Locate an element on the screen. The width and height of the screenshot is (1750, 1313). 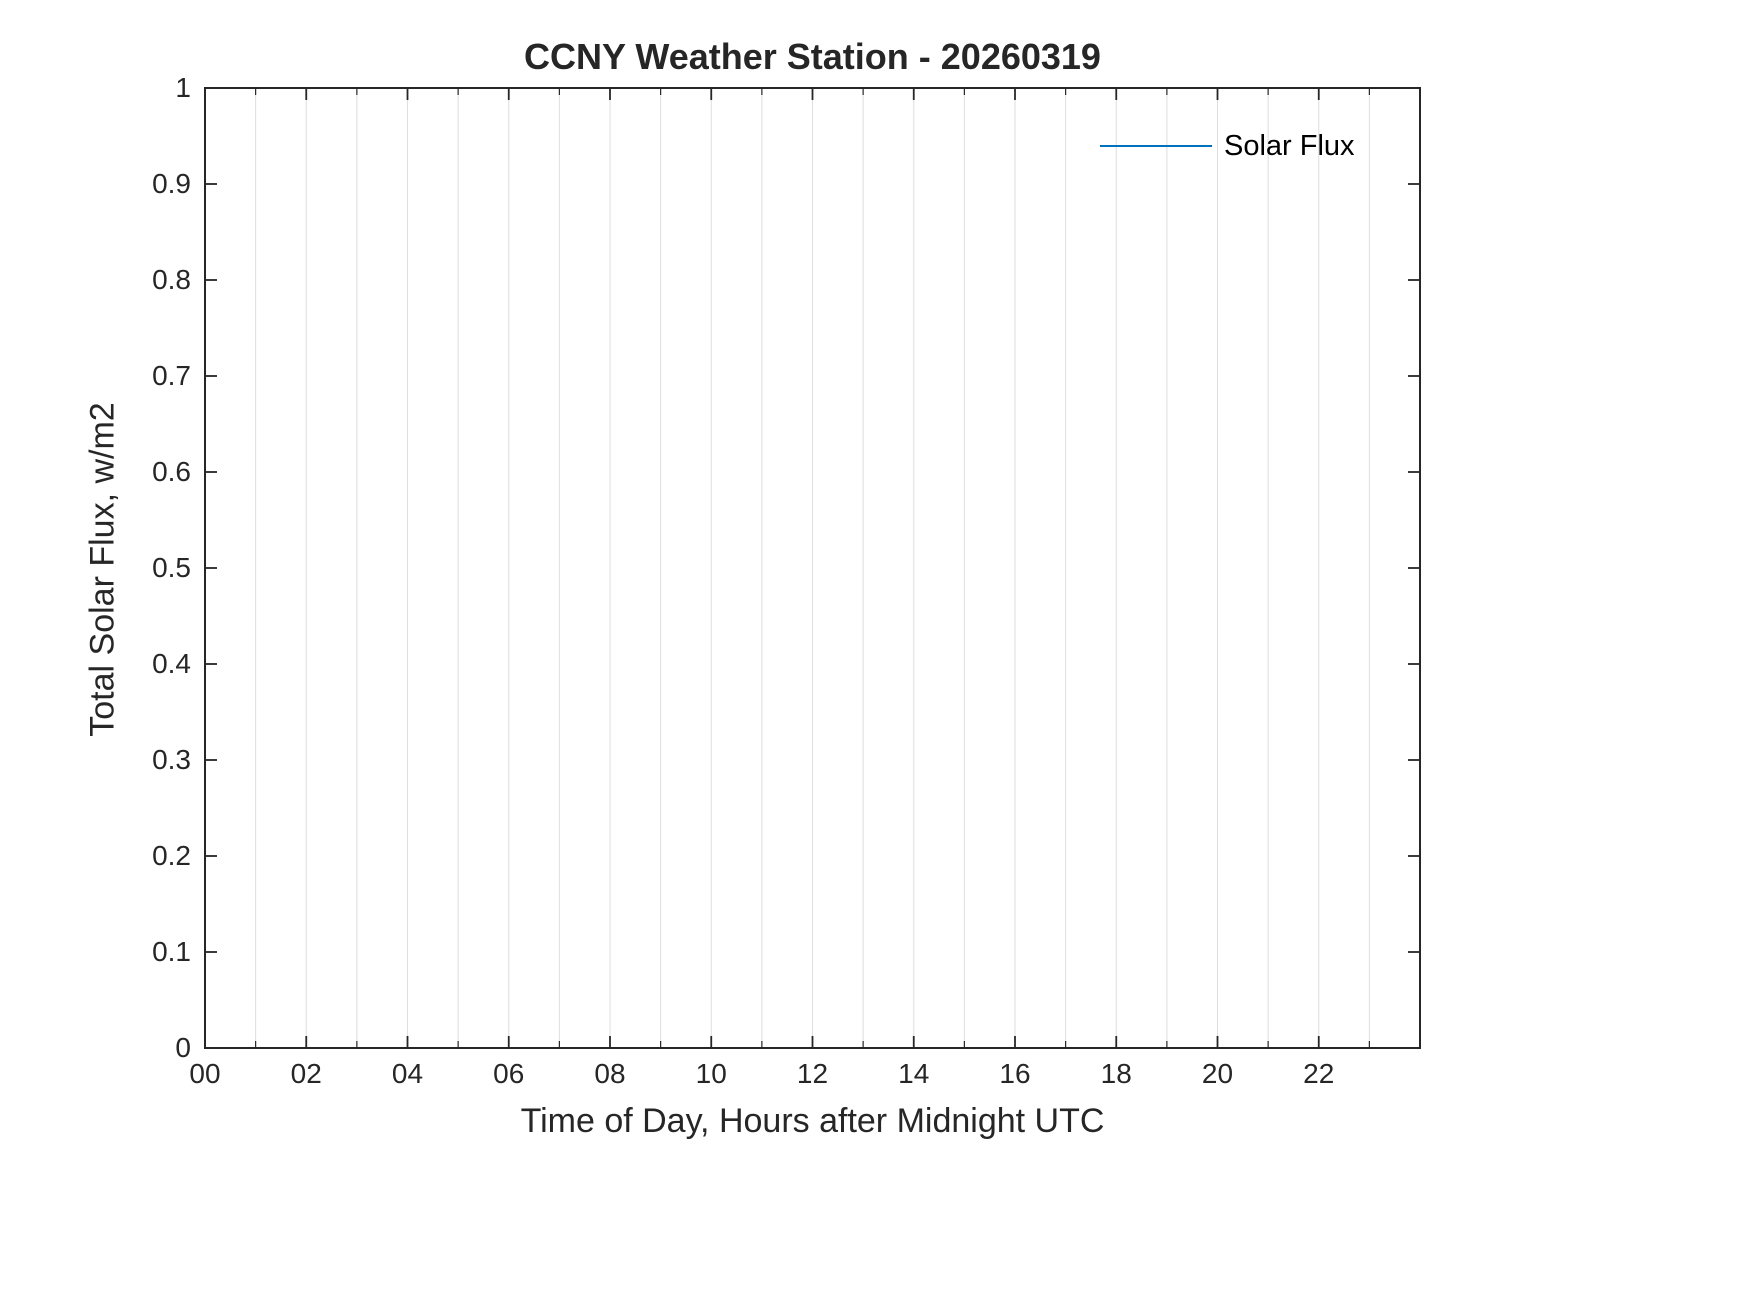
x-tick-label: 10 is located at coordinates (711, 1073).